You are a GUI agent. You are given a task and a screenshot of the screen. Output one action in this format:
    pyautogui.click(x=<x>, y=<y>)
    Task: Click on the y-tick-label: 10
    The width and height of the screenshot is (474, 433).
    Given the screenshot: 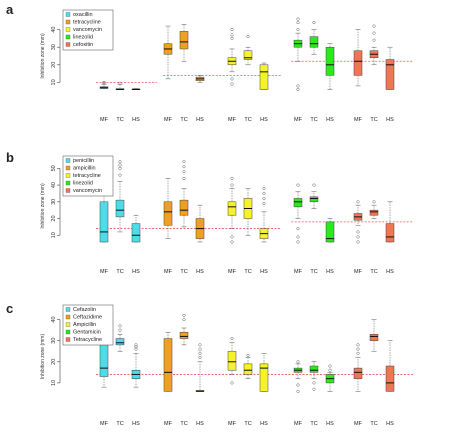 What is the action you would take?
    pyautogui.click(x=54, y=235)
    